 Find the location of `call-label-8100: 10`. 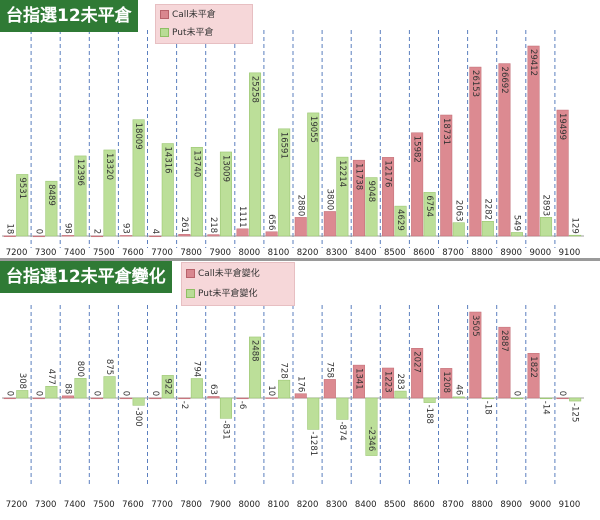

call-label-8100: 10 is located at coordinates (271, 390).